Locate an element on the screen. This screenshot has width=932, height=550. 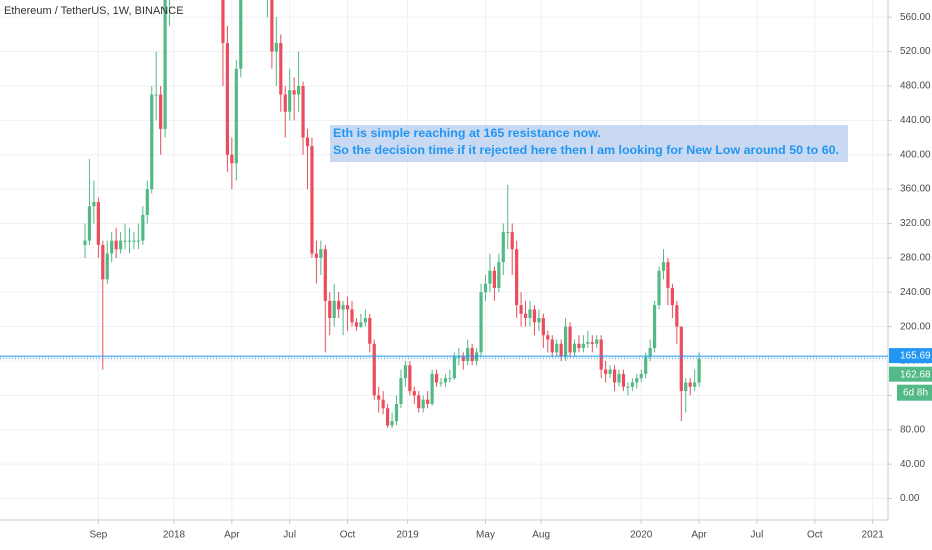
y-tick-label: 80.00 is located at coordinates (912, 429).